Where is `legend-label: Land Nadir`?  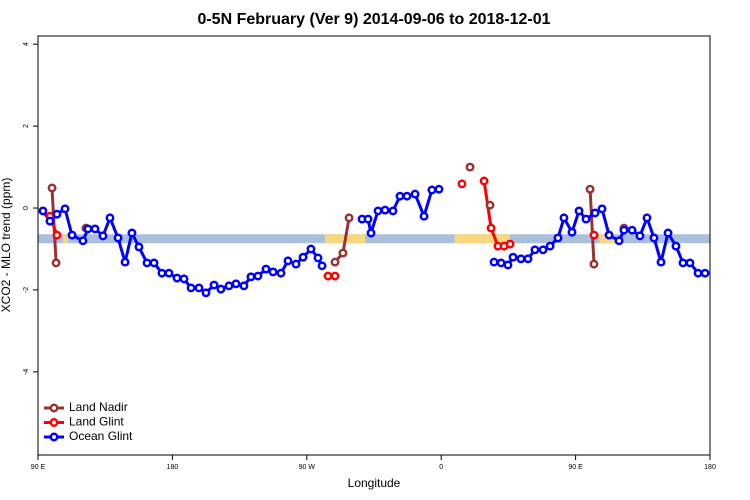
legend-label: Land Nadir is located at coordinates (98, 407).